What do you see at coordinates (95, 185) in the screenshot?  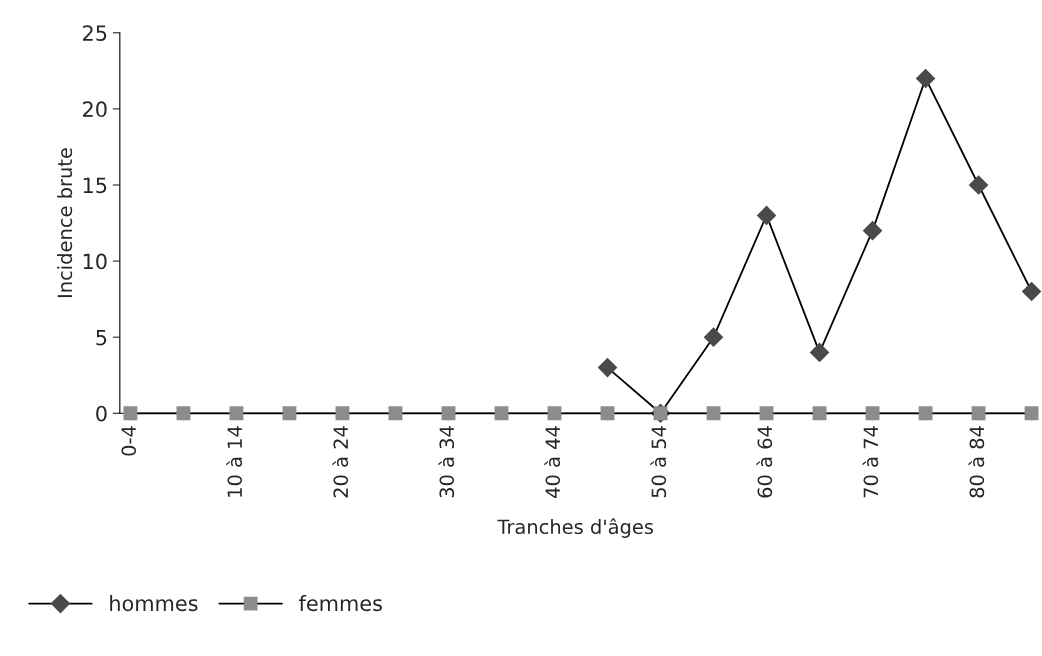 I see `y-tick-label: 15` at bounding box center [95, 185].